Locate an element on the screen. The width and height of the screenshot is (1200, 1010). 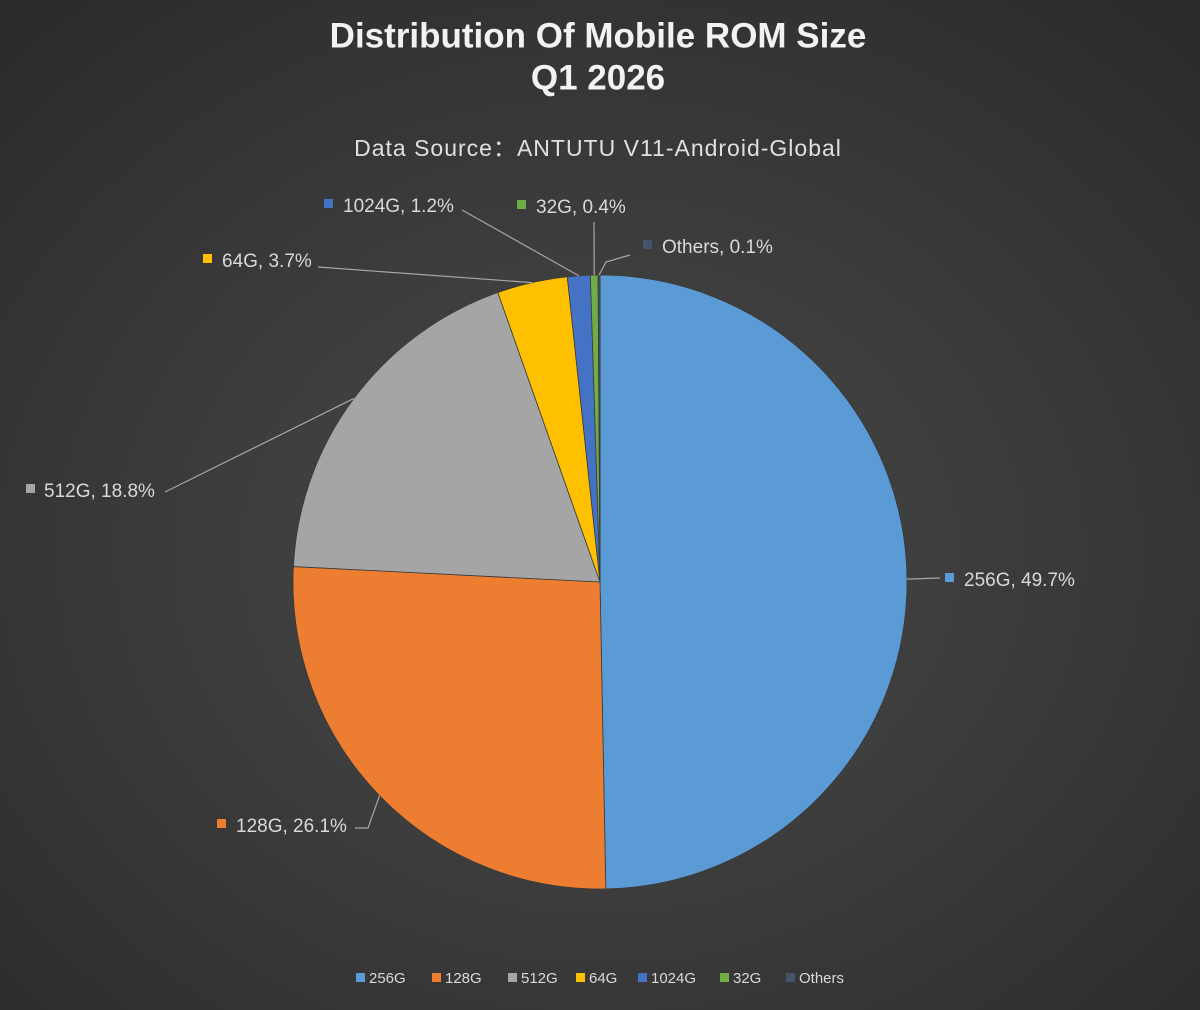
legend-label: 128G is located at coordinates (463, 978).